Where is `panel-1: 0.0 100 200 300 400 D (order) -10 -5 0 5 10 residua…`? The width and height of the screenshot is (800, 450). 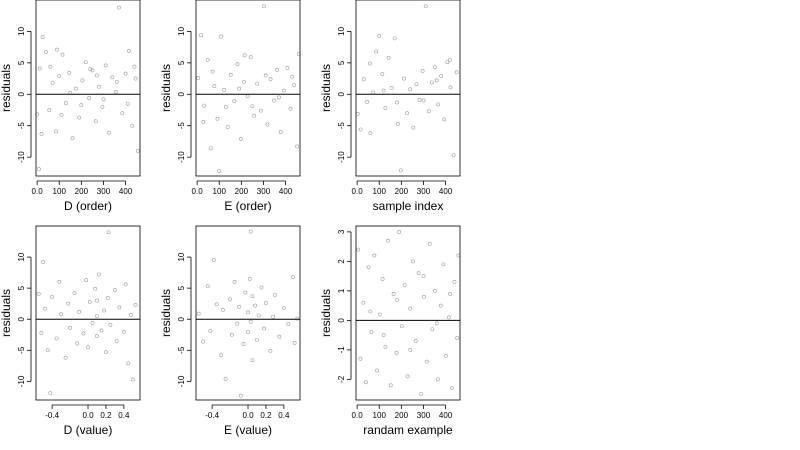 panel-1: 0.0 100 200 300 400 D (order) -10 -5 0 5 10 residua… is located at coordinates (70, 106).